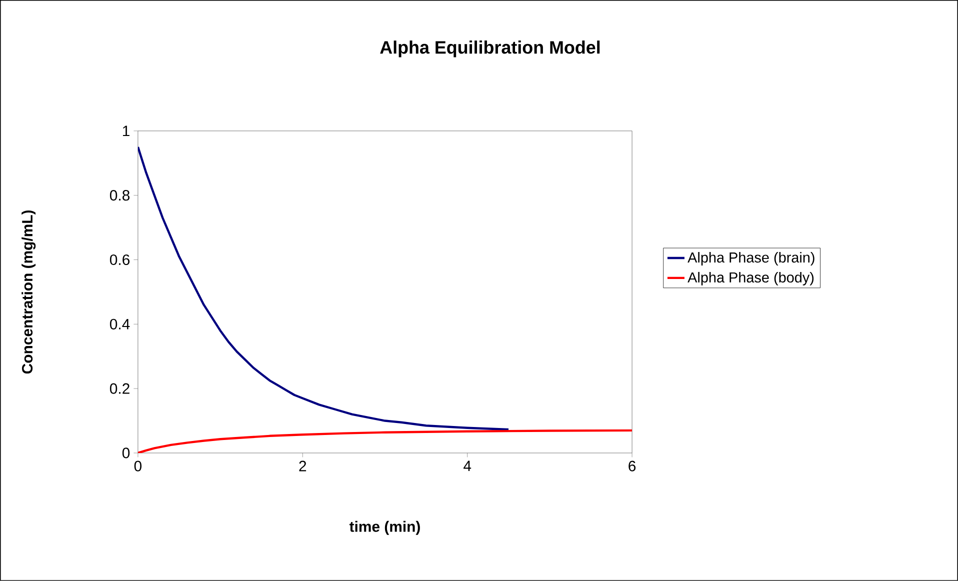  Describe the element at coordinates (120, 324) in the screenshot. I see `y-tick-label: 0.4` at that location.